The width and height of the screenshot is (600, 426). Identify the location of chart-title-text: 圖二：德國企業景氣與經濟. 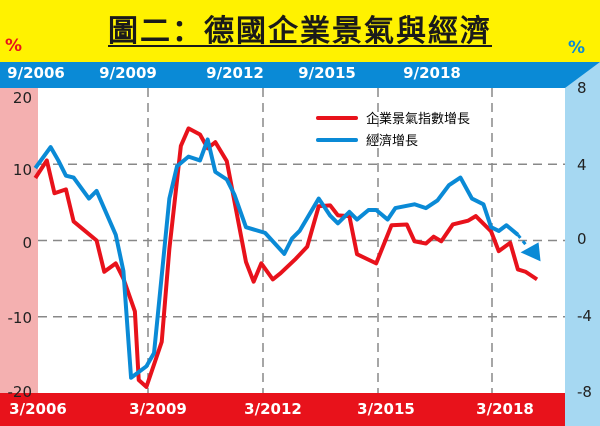
(300, 31).